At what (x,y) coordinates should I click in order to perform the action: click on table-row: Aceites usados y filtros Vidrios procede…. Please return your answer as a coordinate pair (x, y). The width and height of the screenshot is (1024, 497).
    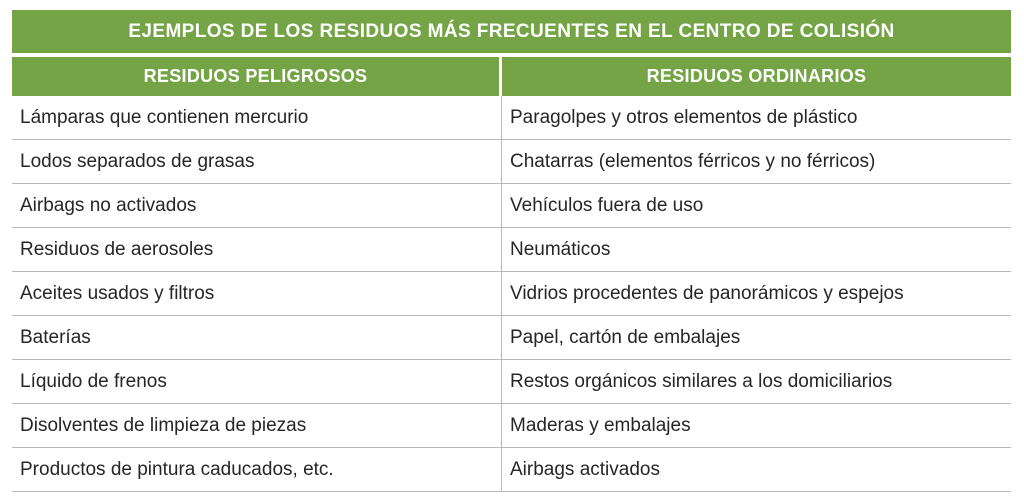
    Looking at the image, I should click on (511, 294).